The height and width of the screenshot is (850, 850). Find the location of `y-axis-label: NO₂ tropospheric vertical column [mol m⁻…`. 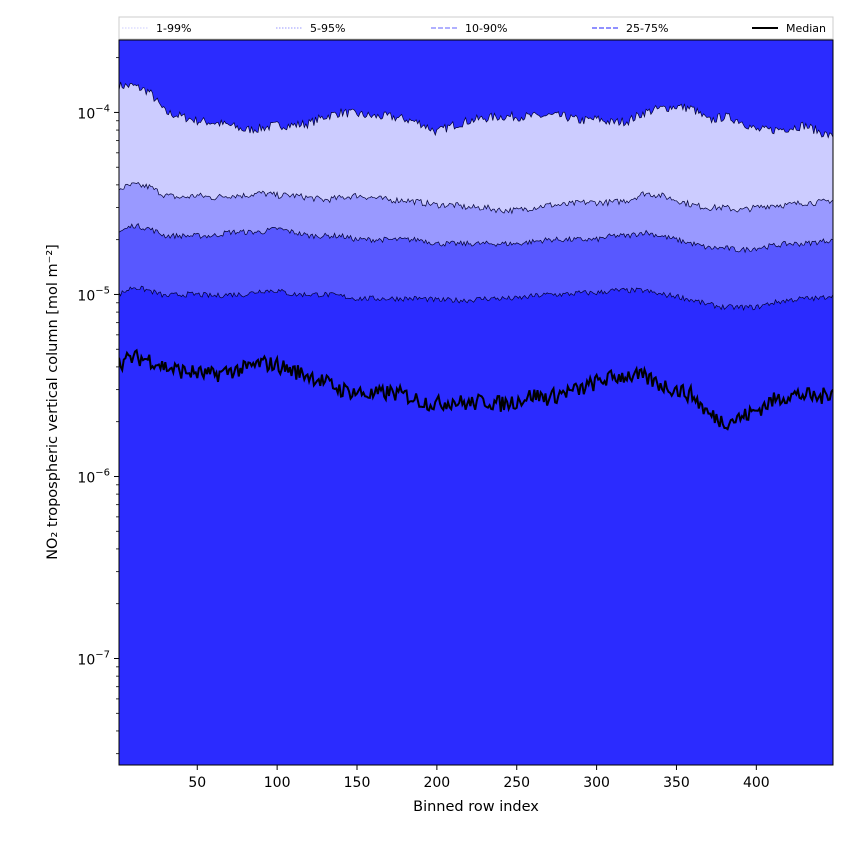

y-axis-label: NO₂ tropospheric vertical column [mol m⁻… is located at coordinates (53, 402).